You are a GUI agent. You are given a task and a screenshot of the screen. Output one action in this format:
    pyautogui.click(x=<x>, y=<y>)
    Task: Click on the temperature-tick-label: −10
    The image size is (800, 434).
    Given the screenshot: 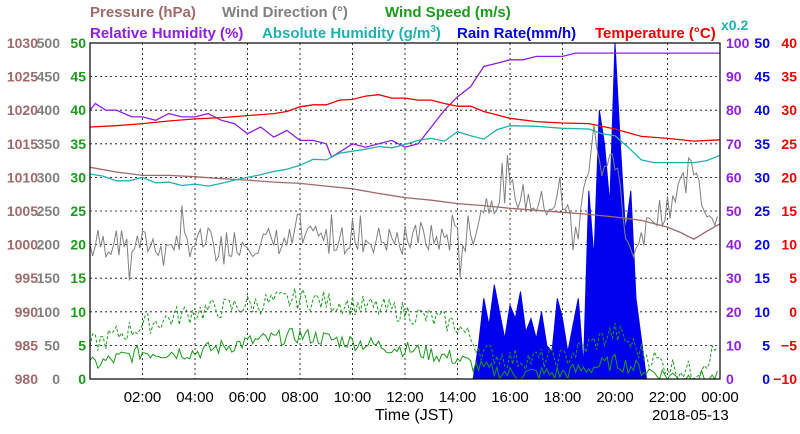 What is the action you would take?
    pyautogui.click(x=785, y=379)
    